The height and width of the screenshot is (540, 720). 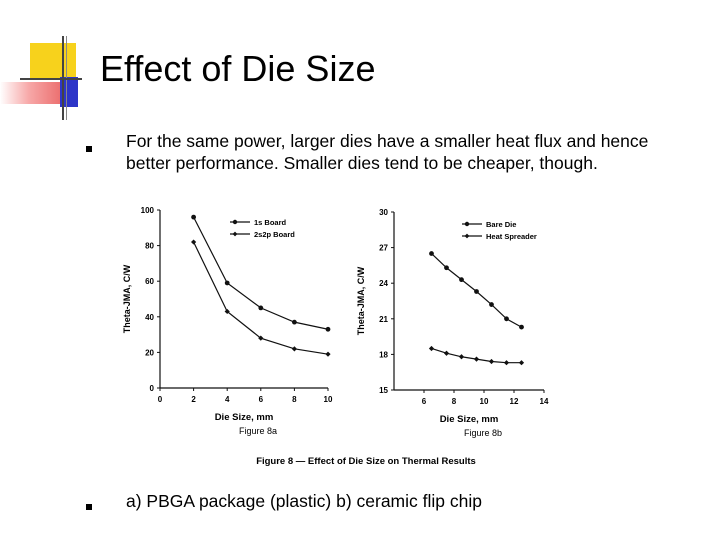 What do you see at coordinates (361, 300) in the screenshot?
I see `chart-2-y-axis-label: Theta-JMA, C/W` at bounding box center [361, 300].